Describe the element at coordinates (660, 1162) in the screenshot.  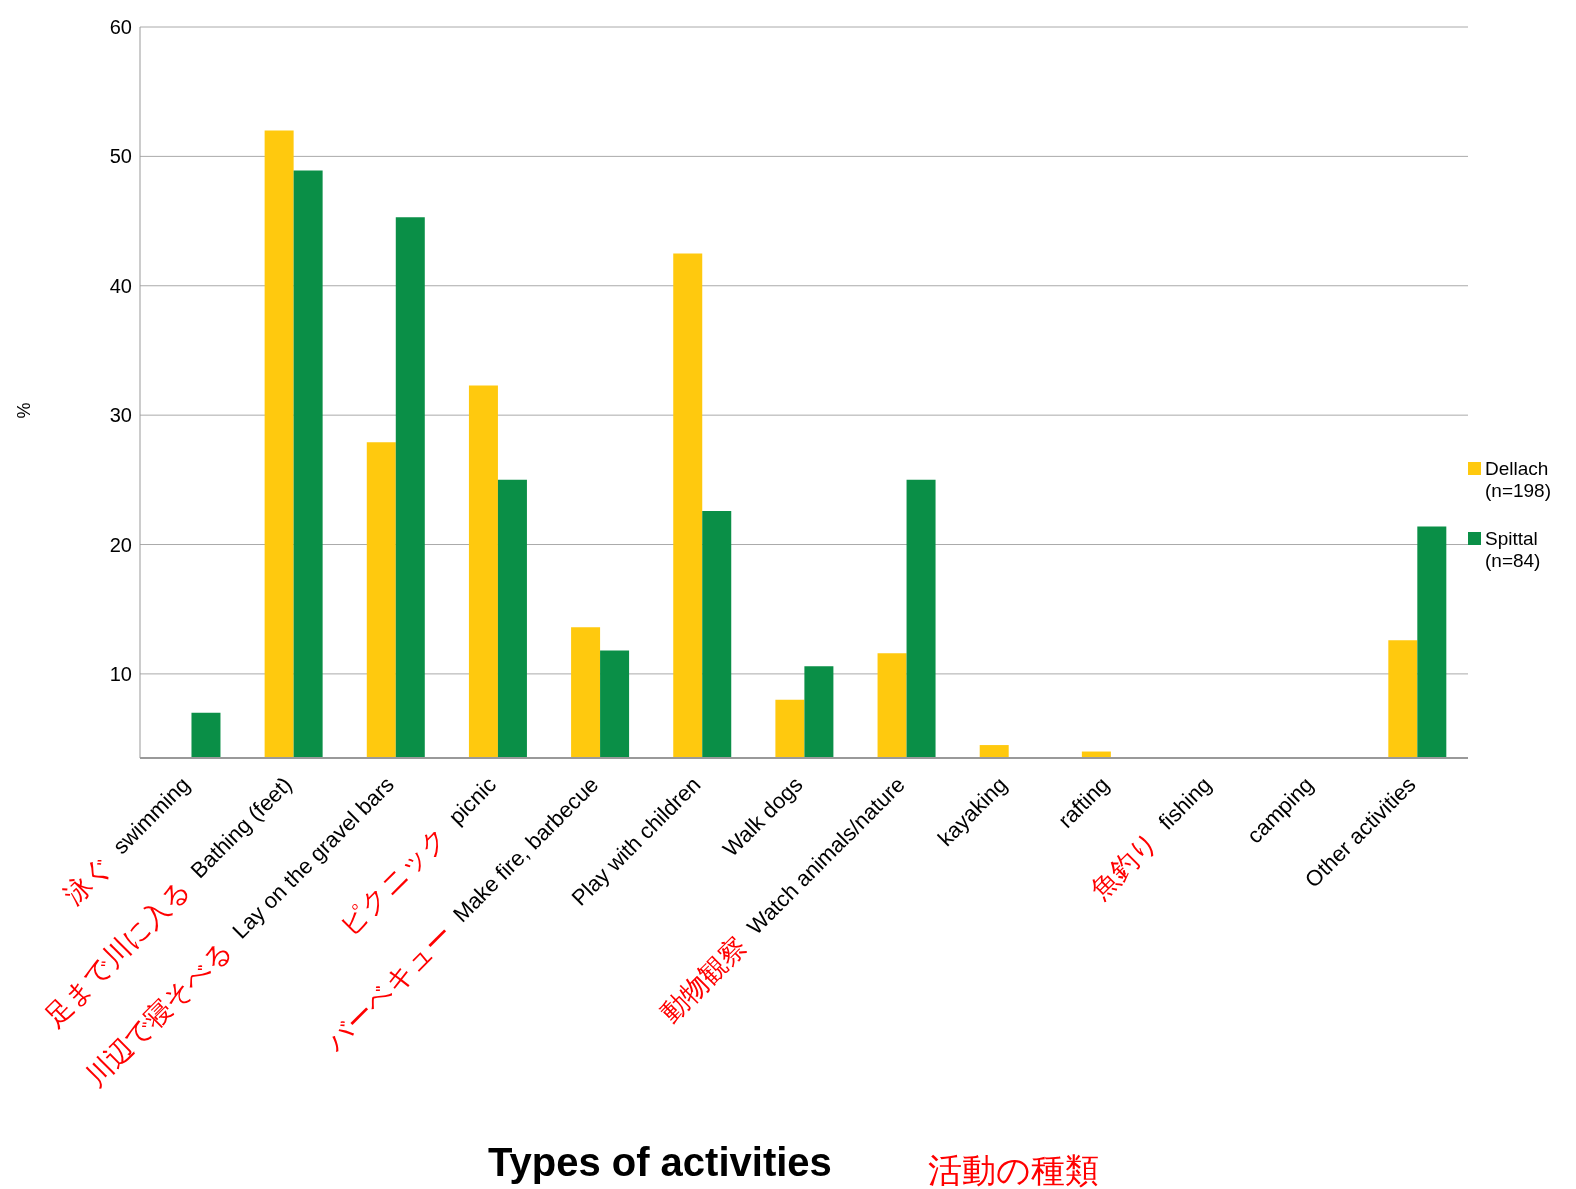
I see `x-axis-title: Types of activities` at that location.